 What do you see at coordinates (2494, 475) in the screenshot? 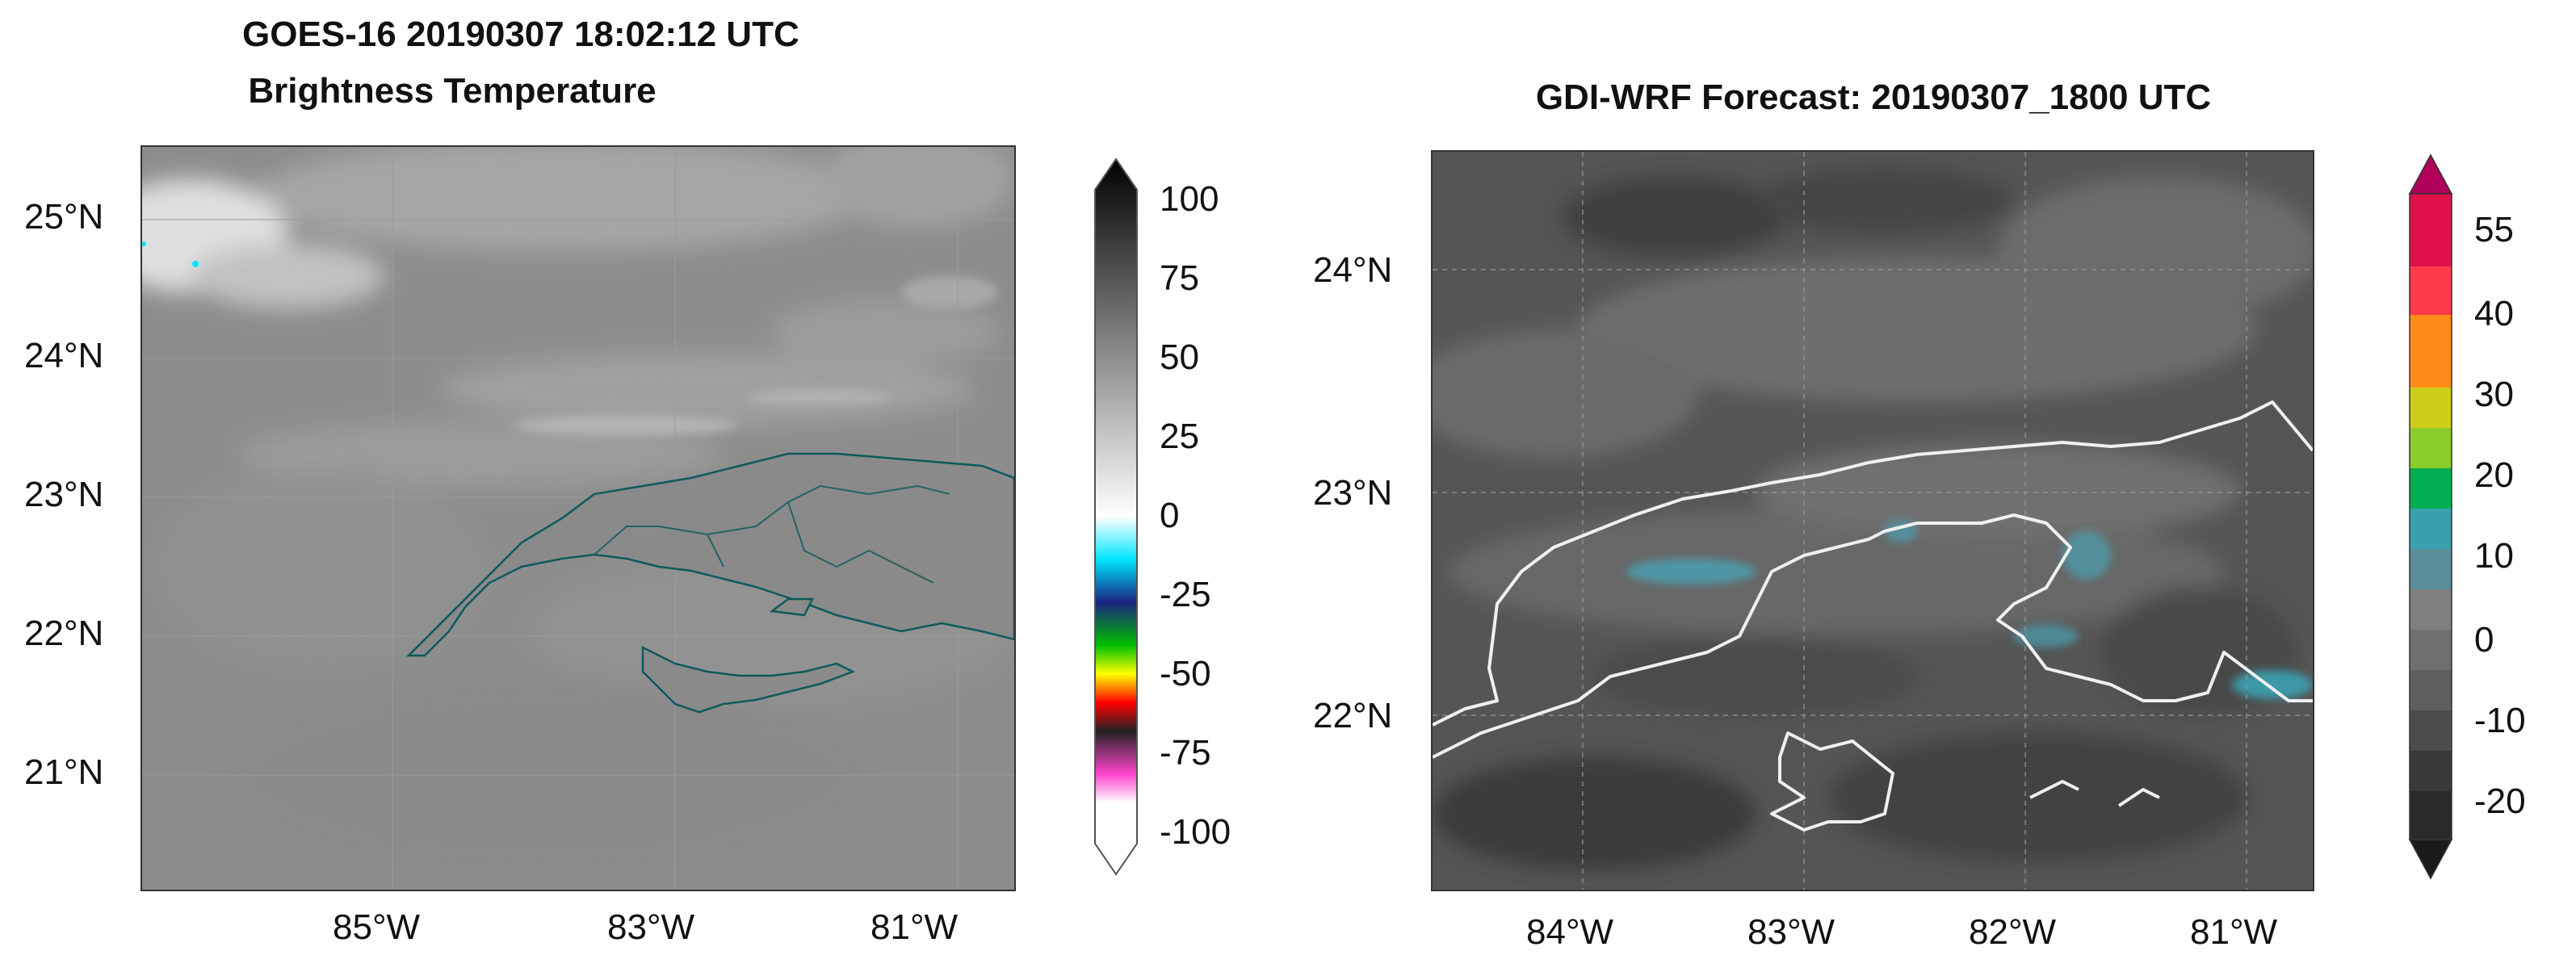
I see `right-colorbar-tick-20: 20` at bounding box center [2494, 475].